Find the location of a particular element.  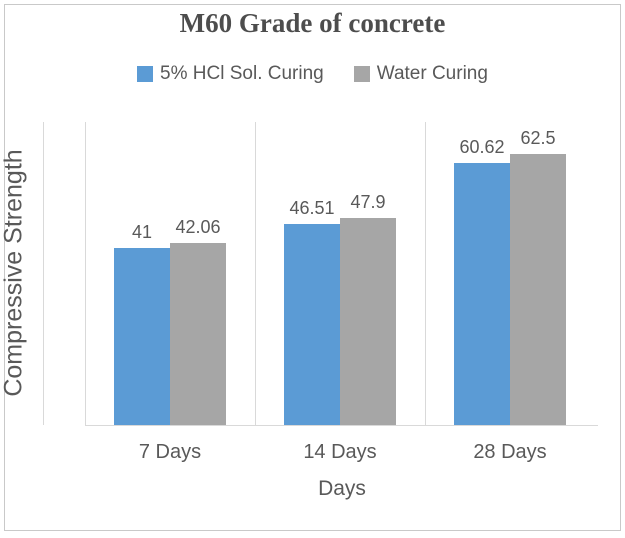

legend-swatch-water-curing is located at coordinates (361, 74).